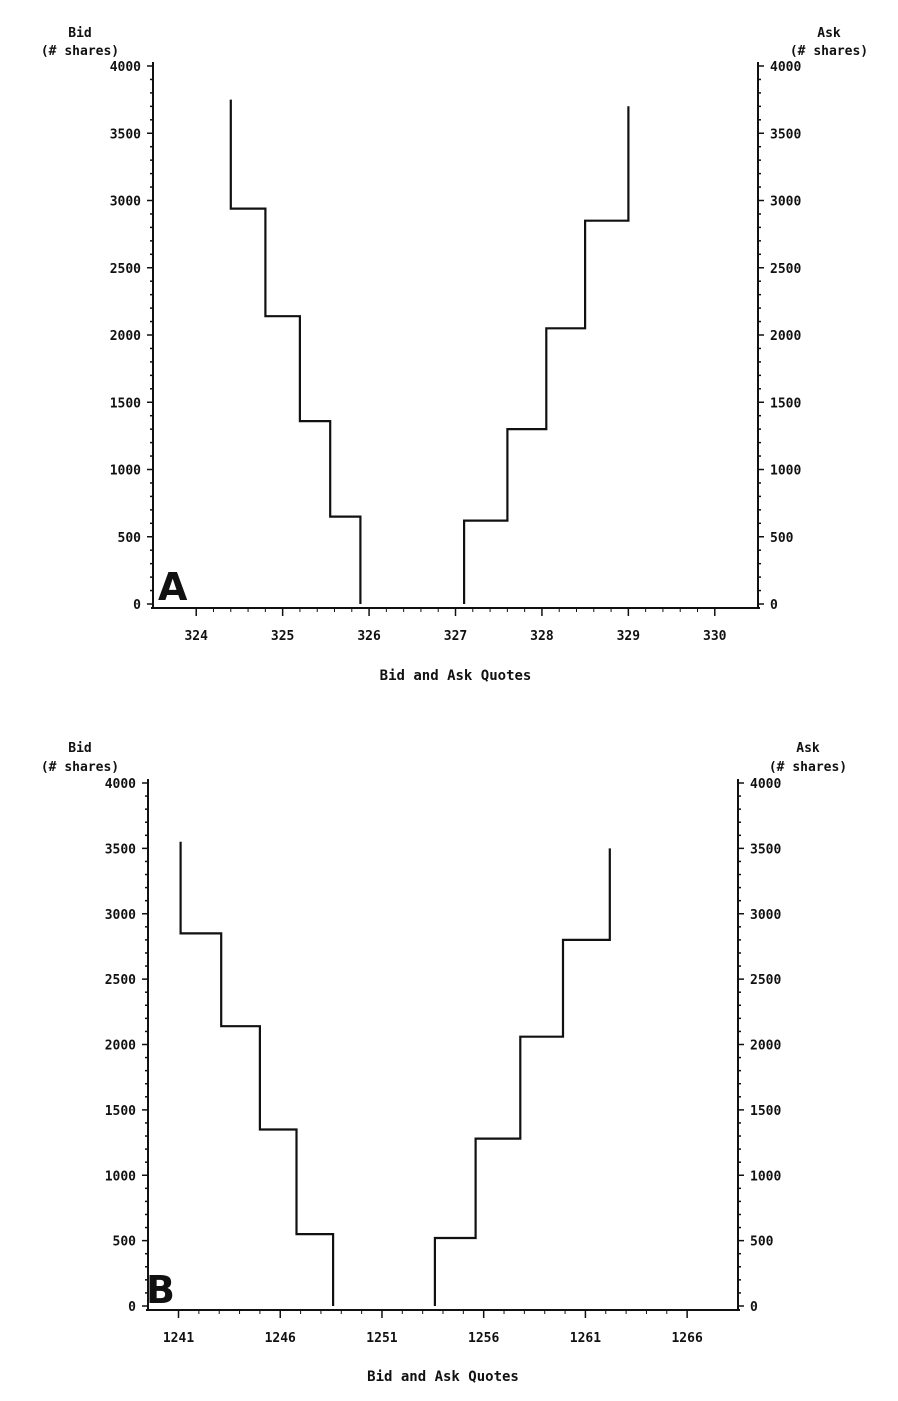 The image size is (898, 1401). Describe the element at coordinates (483, 1338) in the screenshot. I see `x-tick-label: 1256` at that location.